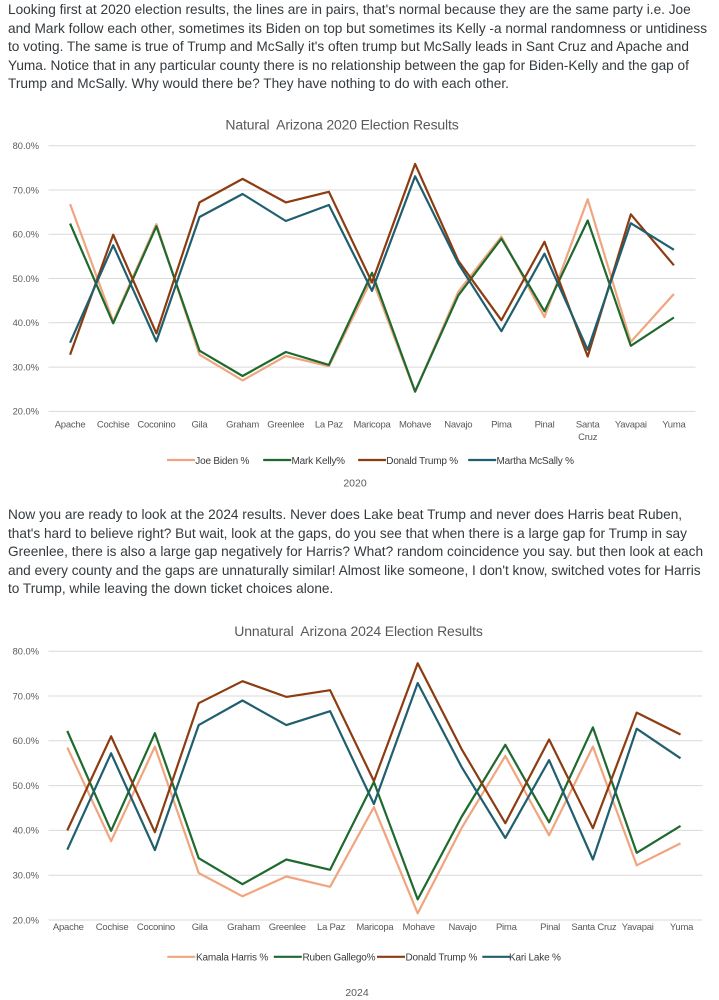  I want to click on svg-text: Mark Kelly%, so click(319, 461).